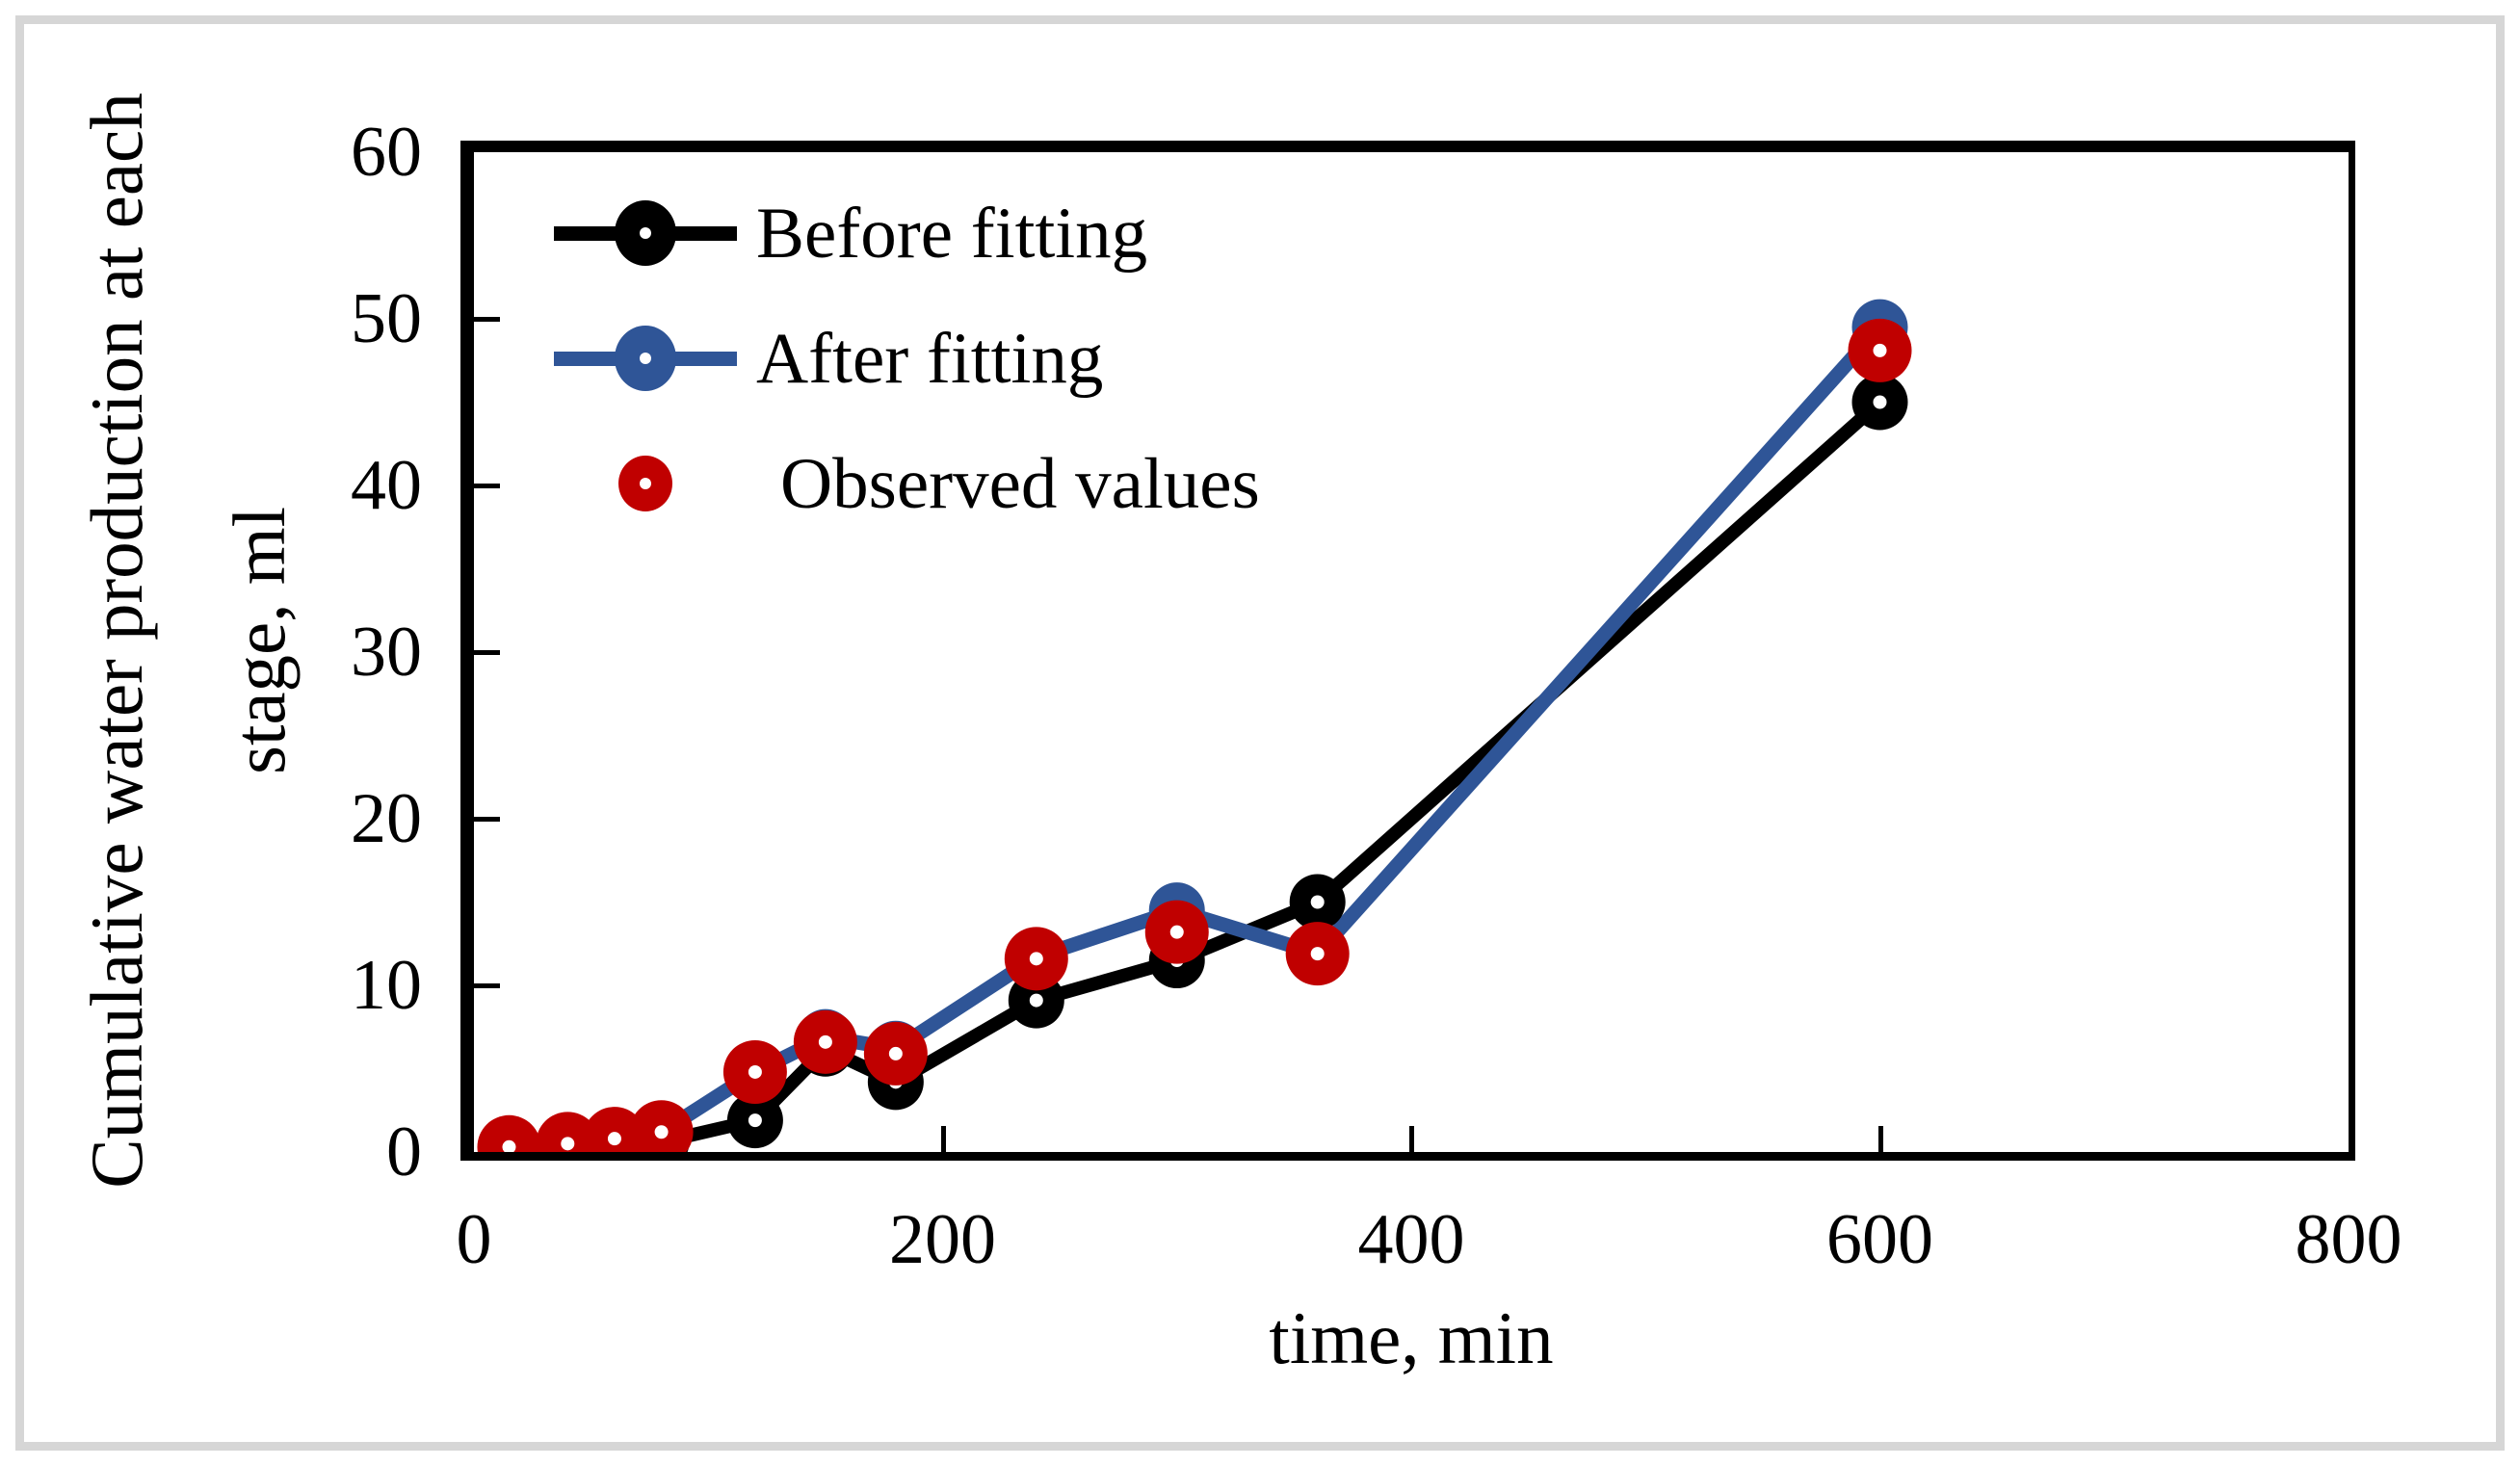 The image size is (2520, 1466). What do you see at coordinates (755, 1071) in the screenshot?
I see `data-point-observed-values-t120` at bounding box center [755, 1071].